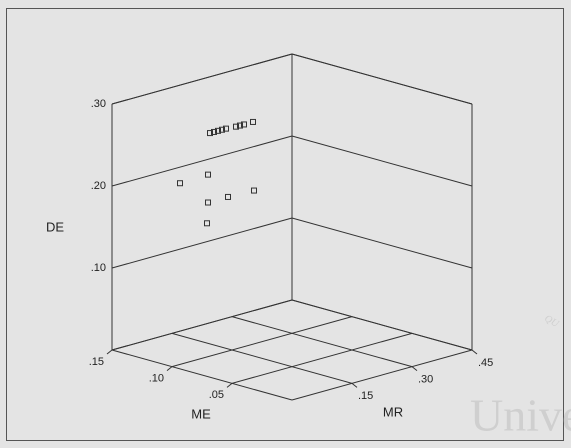 The height and width of the screenshot is (448, 571). I want to click on z-tick-label: .30, so click(98, 104).